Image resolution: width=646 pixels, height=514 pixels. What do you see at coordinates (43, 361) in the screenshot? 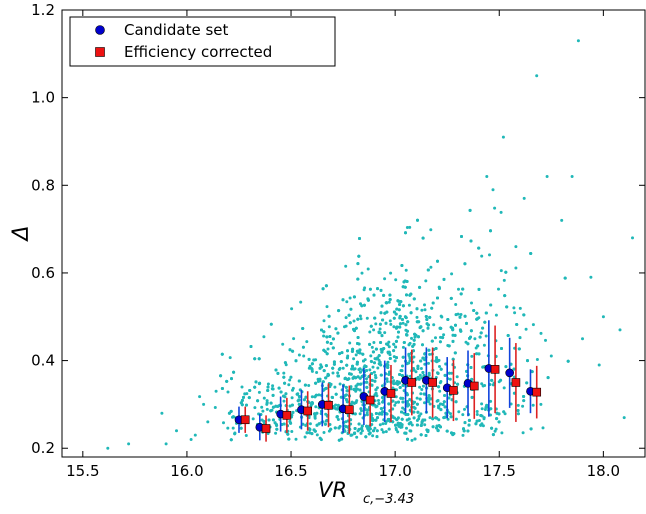
I see `y-tick-label: 0.4` at bounding box center [43, 361].